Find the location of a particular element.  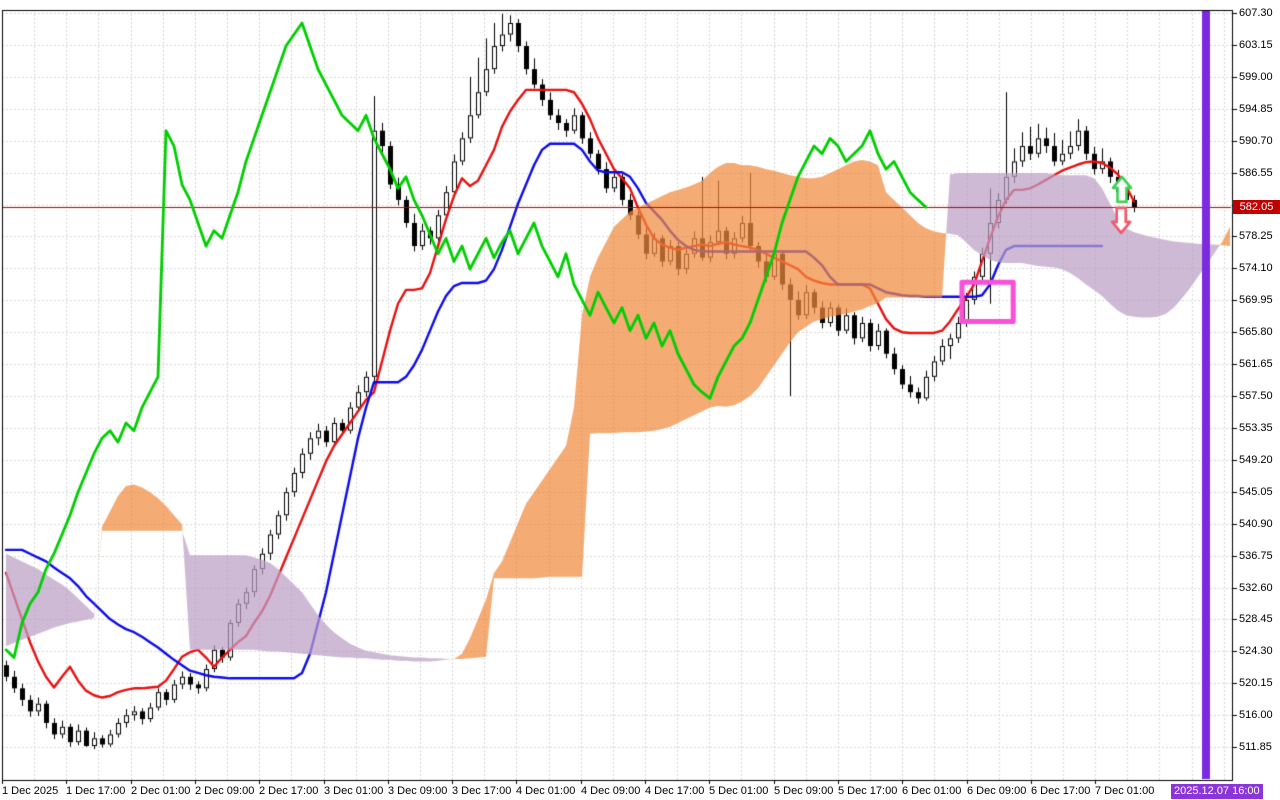

time-axis-label: 2 Dec 09:00 is located at coordinates (225, 791).